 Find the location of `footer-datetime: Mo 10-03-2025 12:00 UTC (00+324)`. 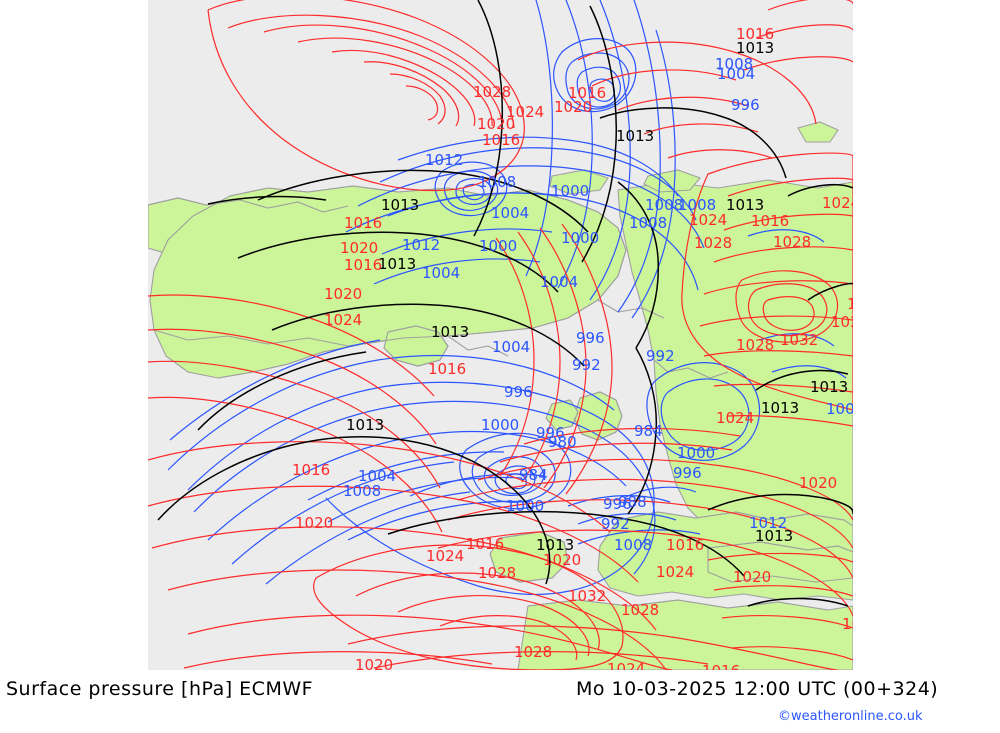

footer-datetime: Mo 10-03-2025 12:00 UTC (00+324) is located at coordinates (757, 689).